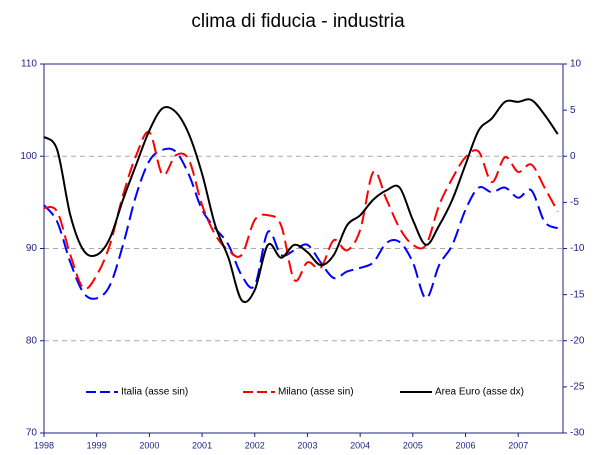 Image resolution: width=597 pixels, height=455 pixels. Describe the element at coordinates (576, 64) in the screenshot. I see `y2-tick-label: 10` at that location.